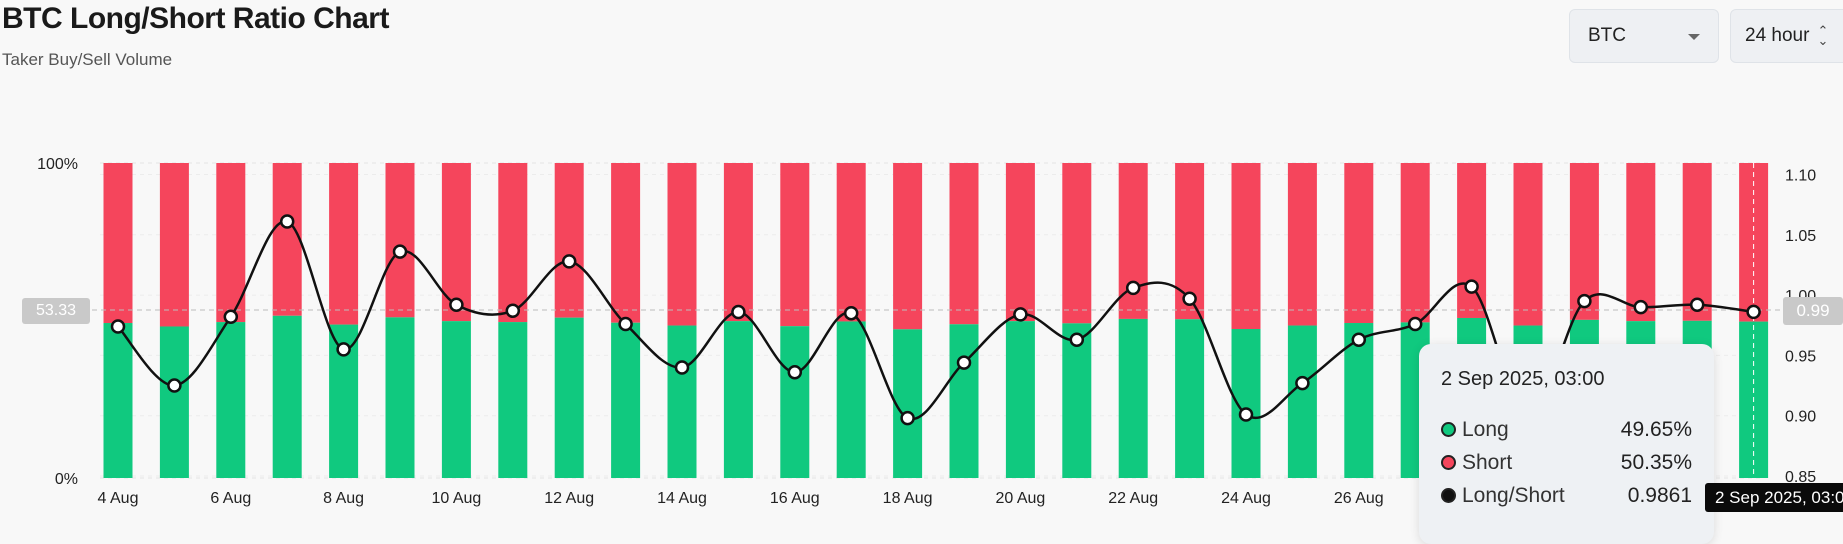 The height and width of the screenshot is (544, 1843). Describe the element at coordinates (1774, 497) in the screenshot. I see `crosshair-x-label: 2 Sep 2025, 03:00` at that location.